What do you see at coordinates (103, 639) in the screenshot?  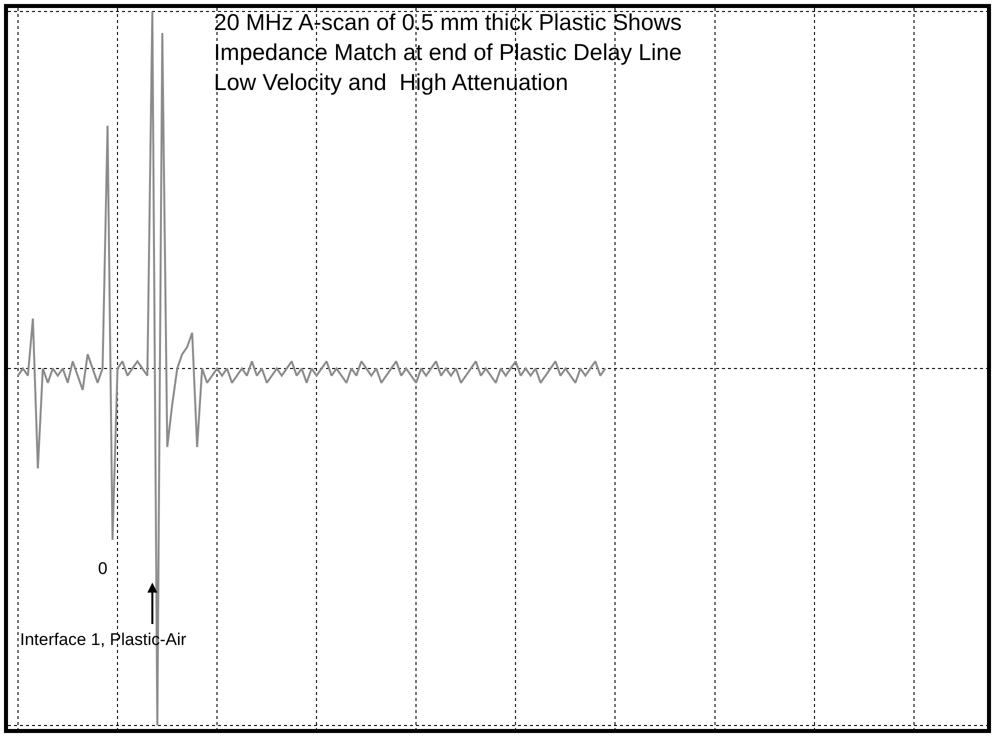 I see `annotation: Interface 1, Plastic-Air` at bounding box center [103, 639].